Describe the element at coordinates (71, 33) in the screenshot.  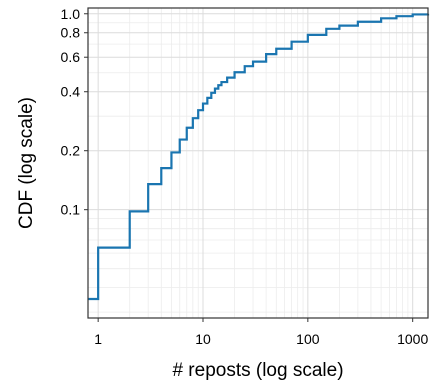
I see `y-tick-label: 0.8` at that location.